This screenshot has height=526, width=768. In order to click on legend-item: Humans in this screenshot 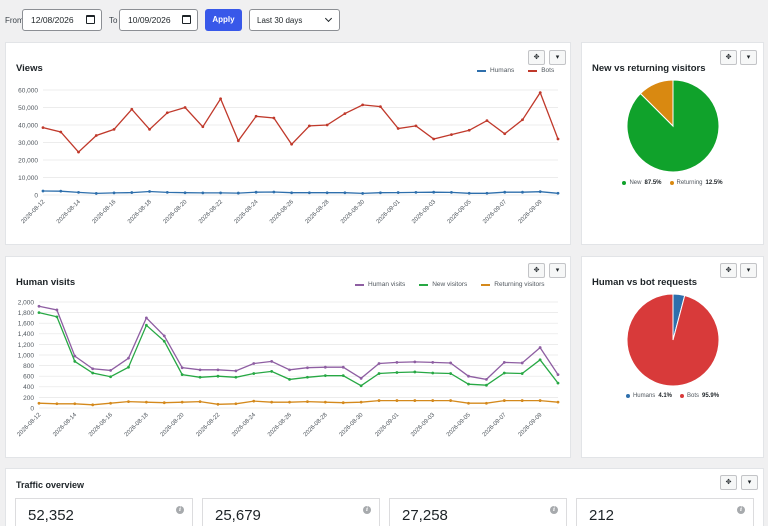, I will do `click(495, 70)`.